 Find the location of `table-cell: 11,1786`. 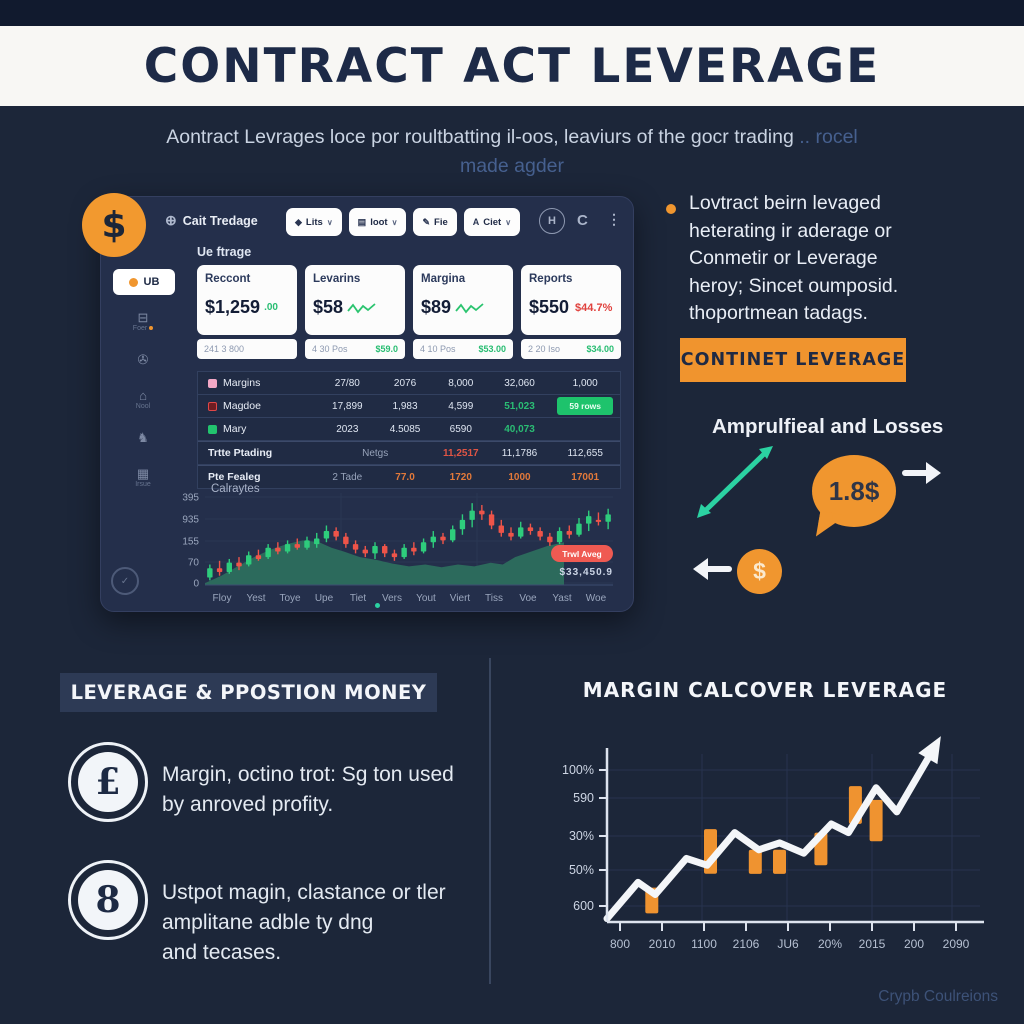

table-cell: 11,1786 is located at coordinates (519, 453).